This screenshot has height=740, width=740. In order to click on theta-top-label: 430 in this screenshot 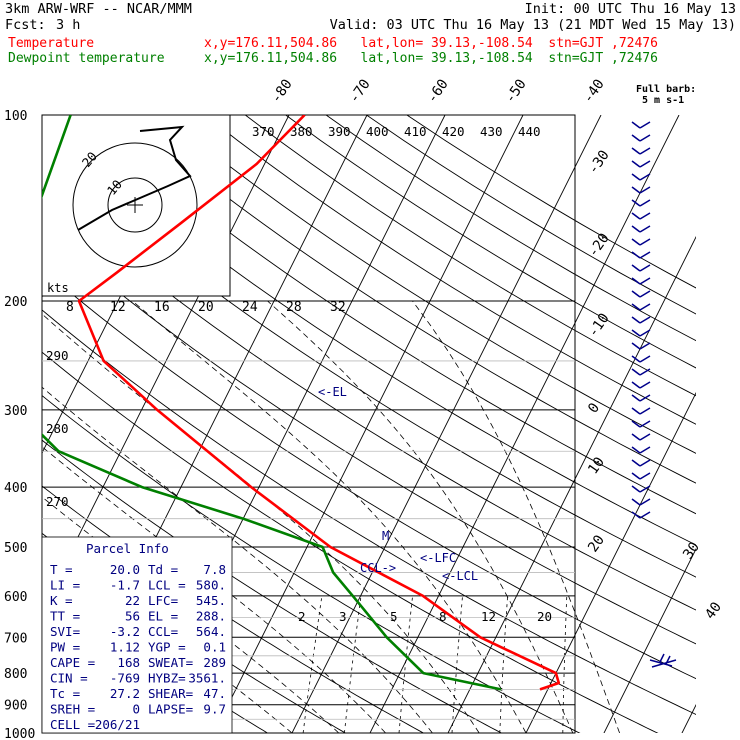, I will do `click(491, 131)`.